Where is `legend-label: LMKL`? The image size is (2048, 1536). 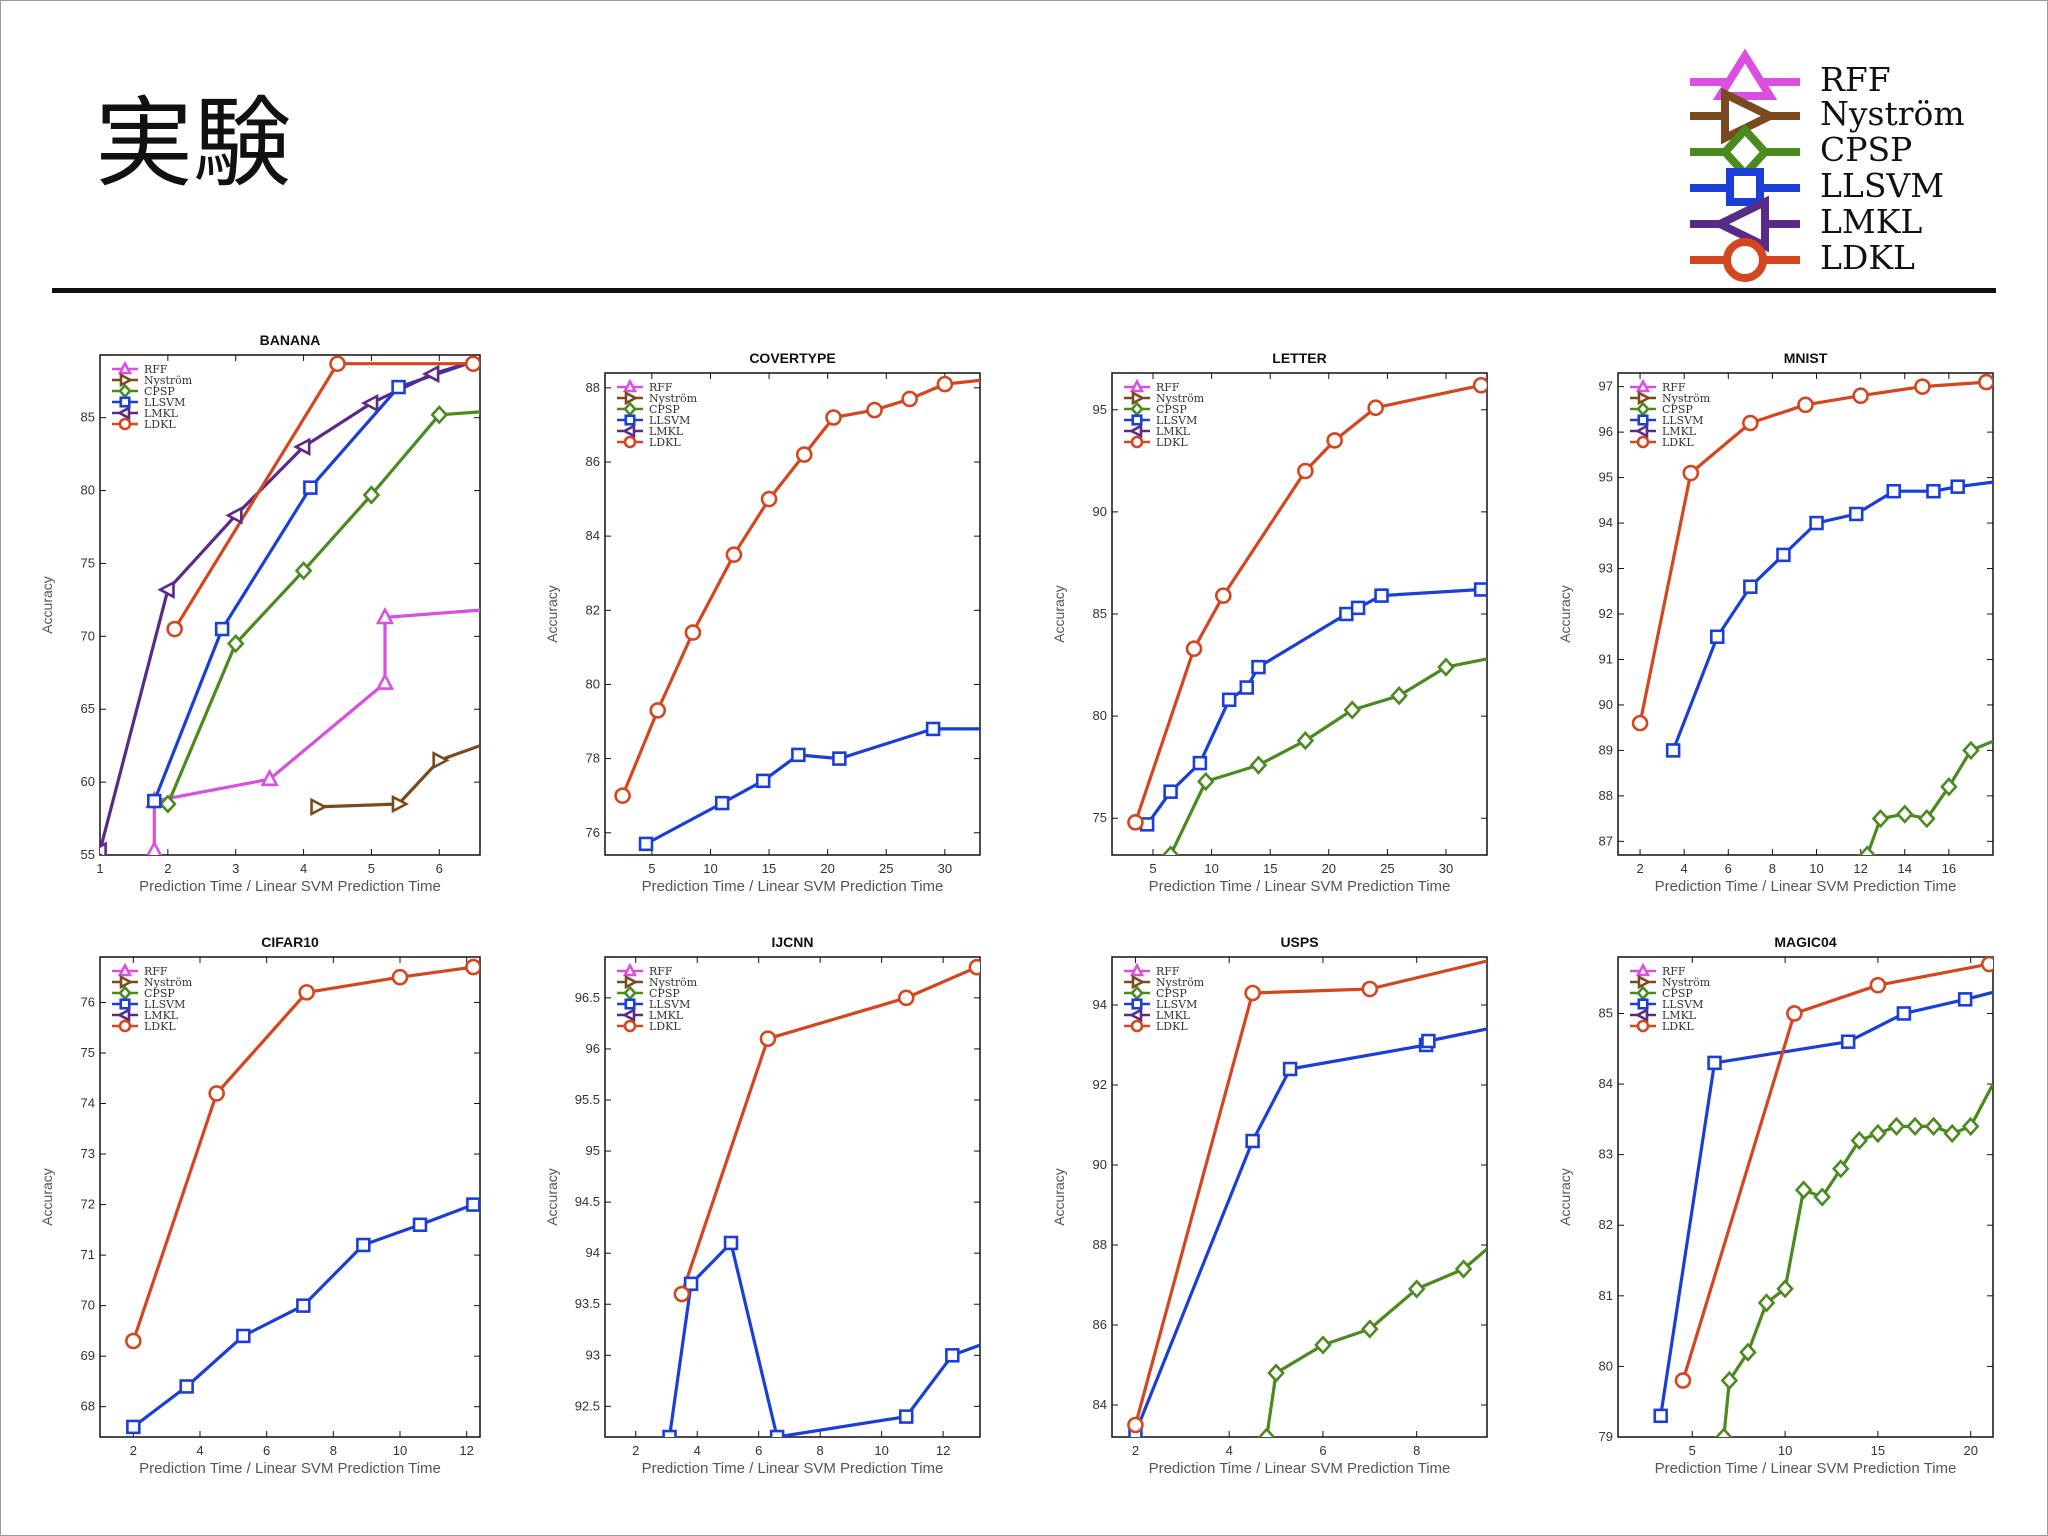 legend-label: LMKL is located at coordinates (161, 1015).